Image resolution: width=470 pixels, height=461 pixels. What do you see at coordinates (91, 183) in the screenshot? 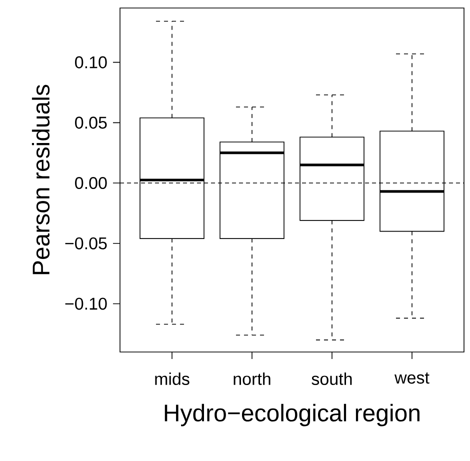
I see `y-tick-label: 0.00` at bounding box center [91, 183].